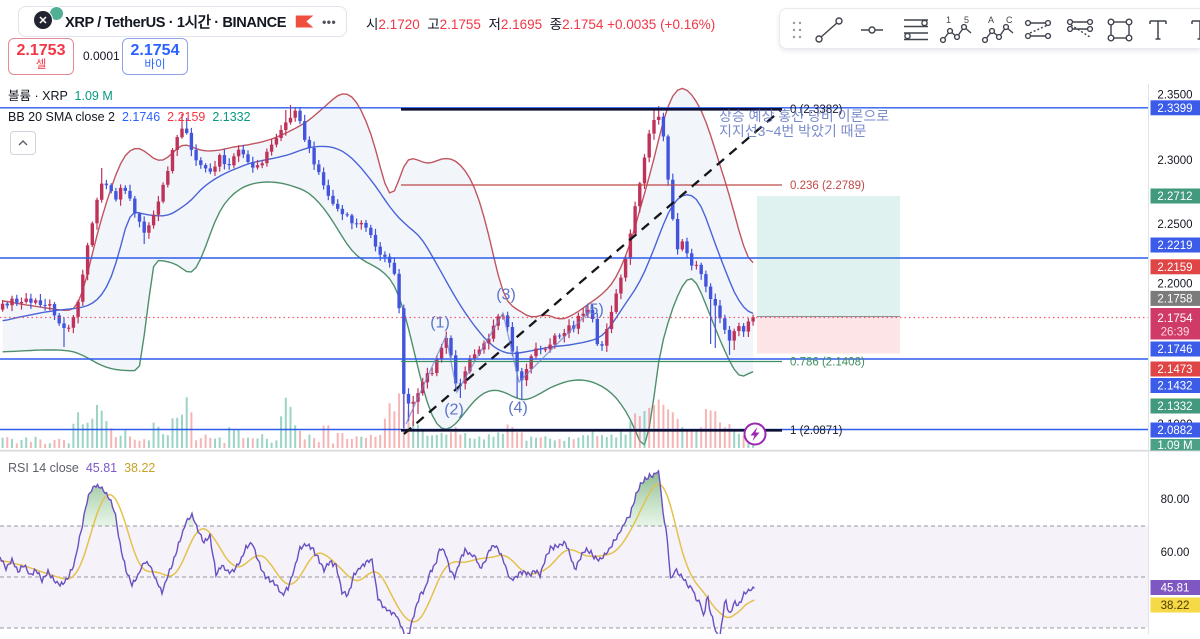  Describe the element at coordinates (1175, 500) in the screenshot. I see `svg-text: 80.00` at that location.